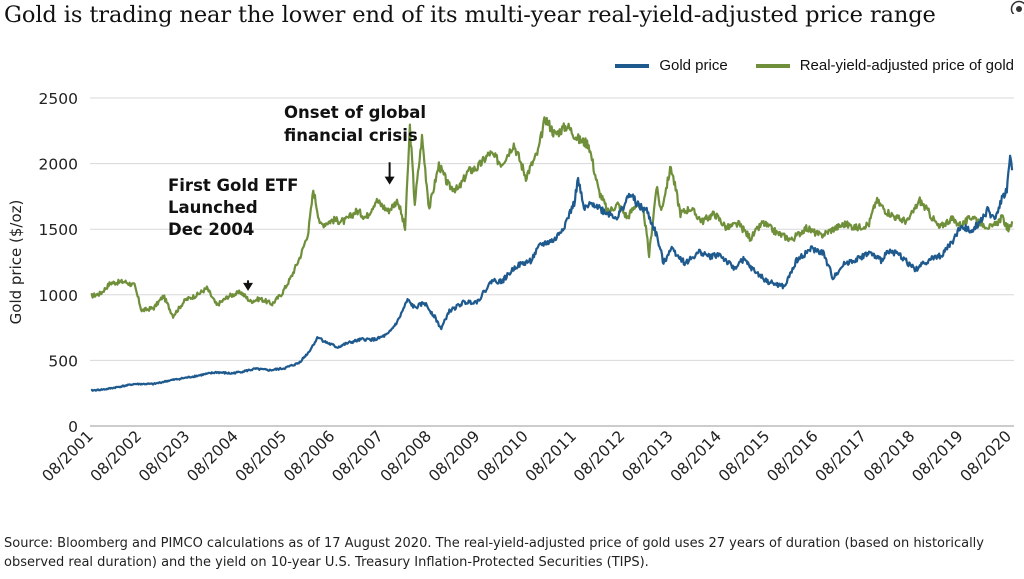 This screenshot has height=579, width=1024. What do you see at coordinates (841, 456) in the screenshot?
I see `x-tick-16: 08/2017` at bounding box center [841, 456].